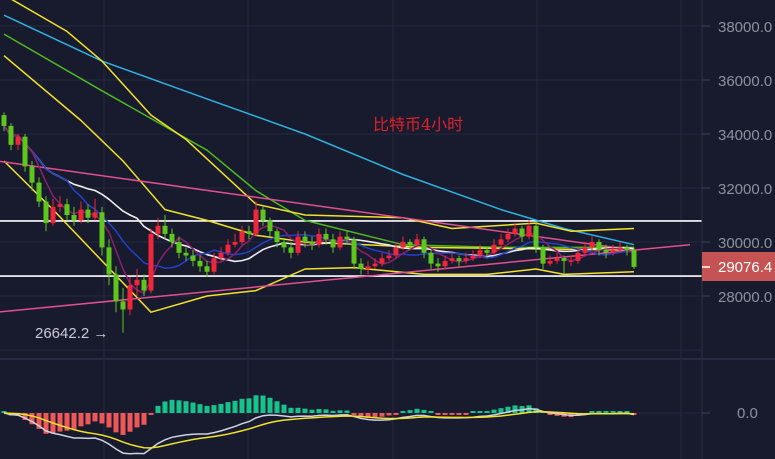  I want to click on macd-dif-line, so click(319, 431).